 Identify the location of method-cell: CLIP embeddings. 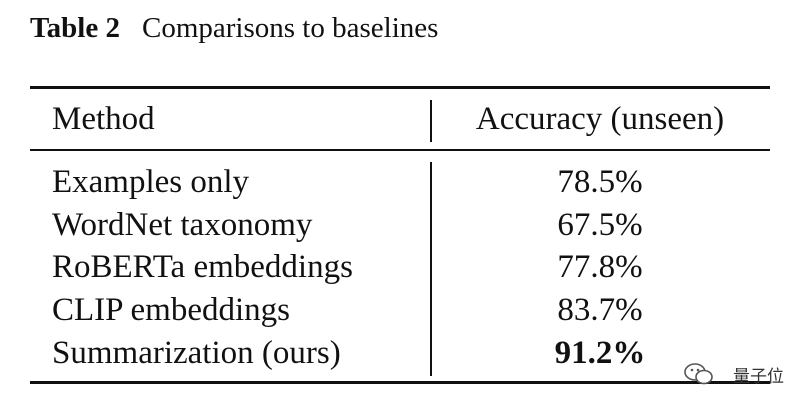
(171, 310).